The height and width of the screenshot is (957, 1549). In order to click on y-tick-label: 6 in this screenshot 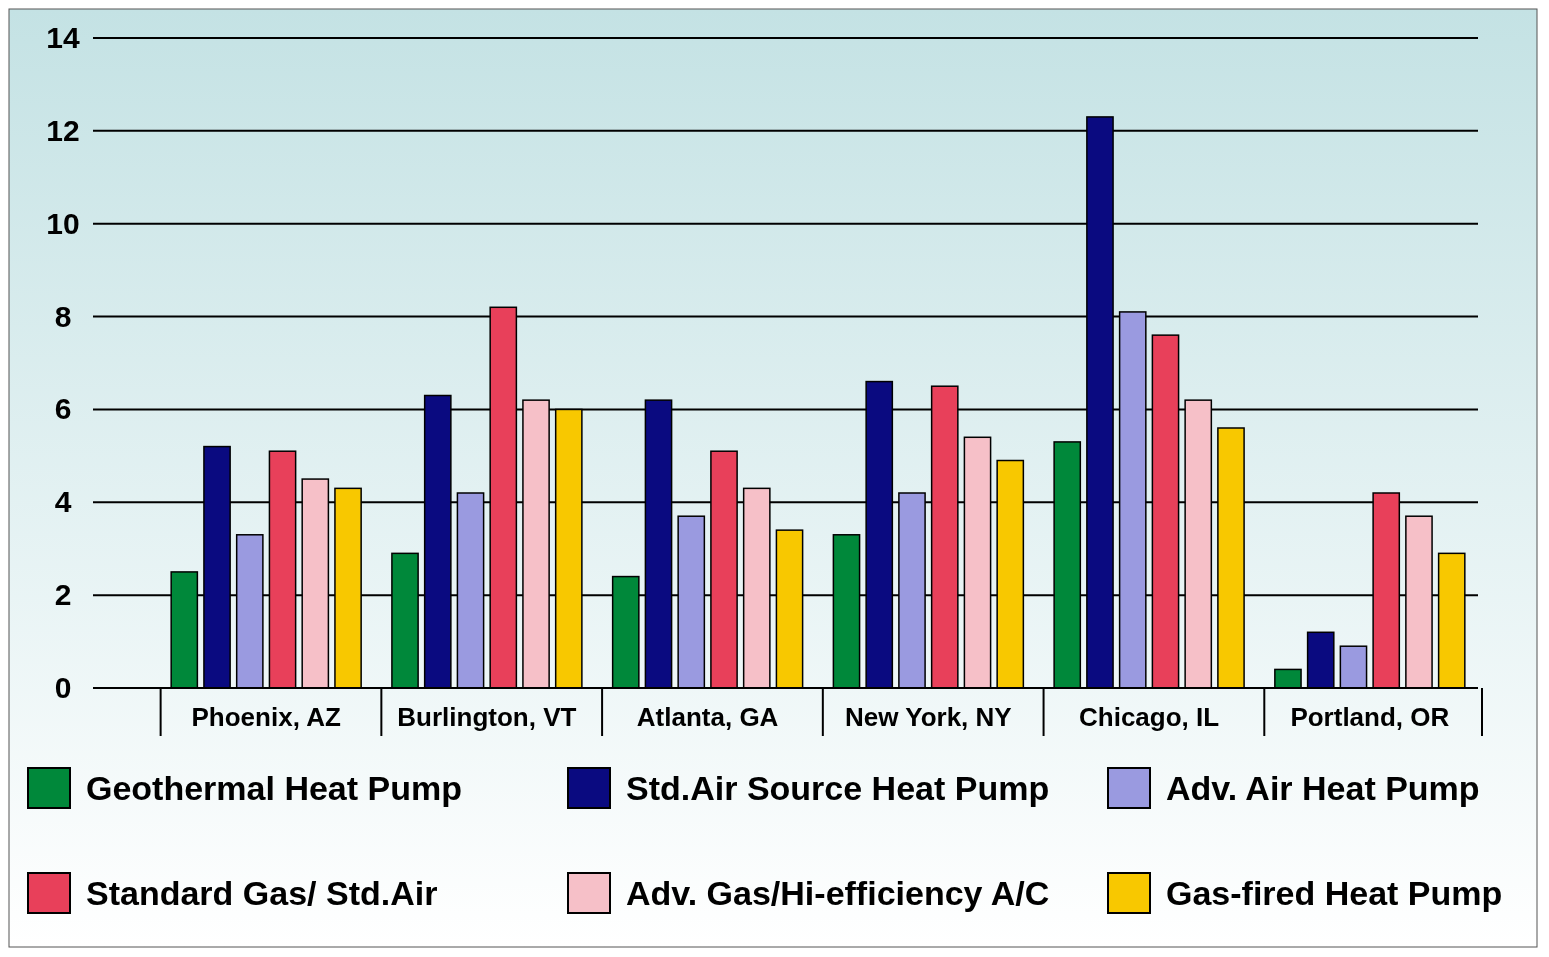, I will do `click(63, 409)`.